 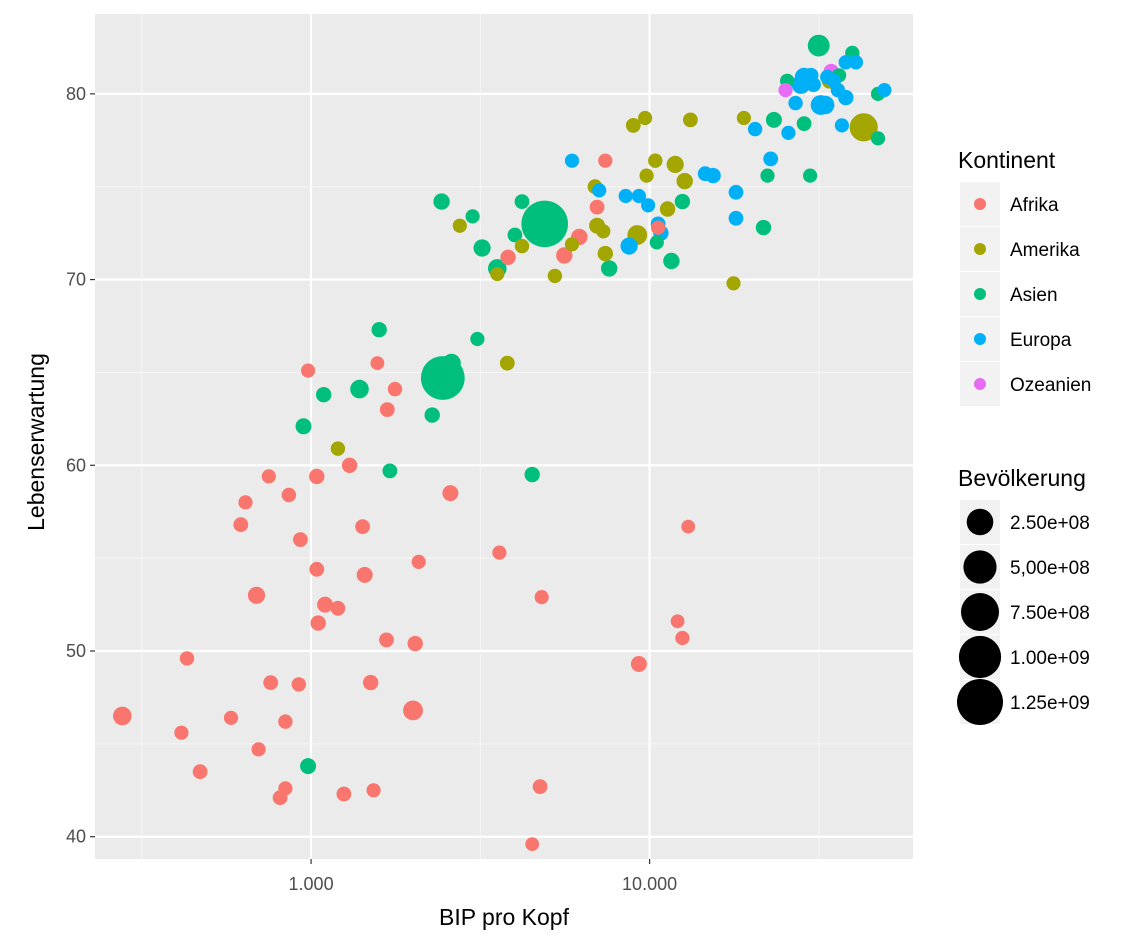 I want to click on size-legend-keys: 2.50e+08 5,00e+08 7.50e+08 1.00e+09 1.25e+09, so click(x=1023, y=612).